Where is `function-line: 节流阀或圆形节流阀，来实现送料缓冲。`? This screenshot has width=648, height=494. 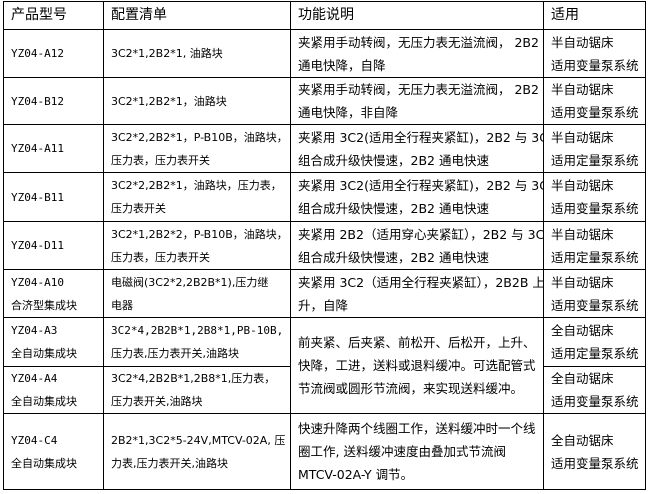 function-line: 节流阀或圆形节流阀，来实现送料缓冲。 is located at coordinates (411, 388).